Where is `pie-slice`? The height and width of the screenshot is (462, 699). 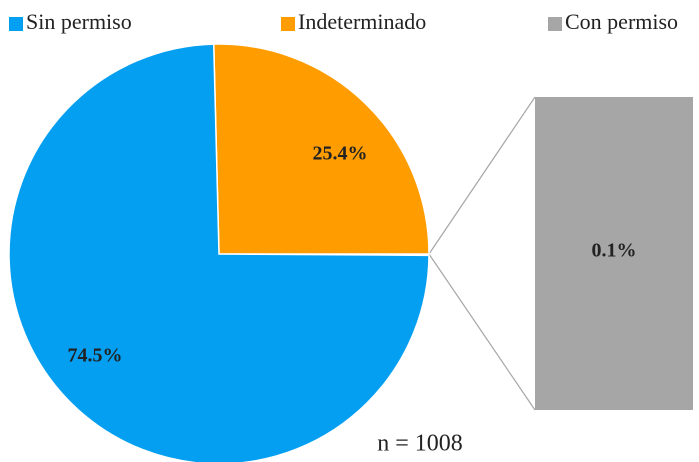 pie-slice is located at coordinates (321, 149).